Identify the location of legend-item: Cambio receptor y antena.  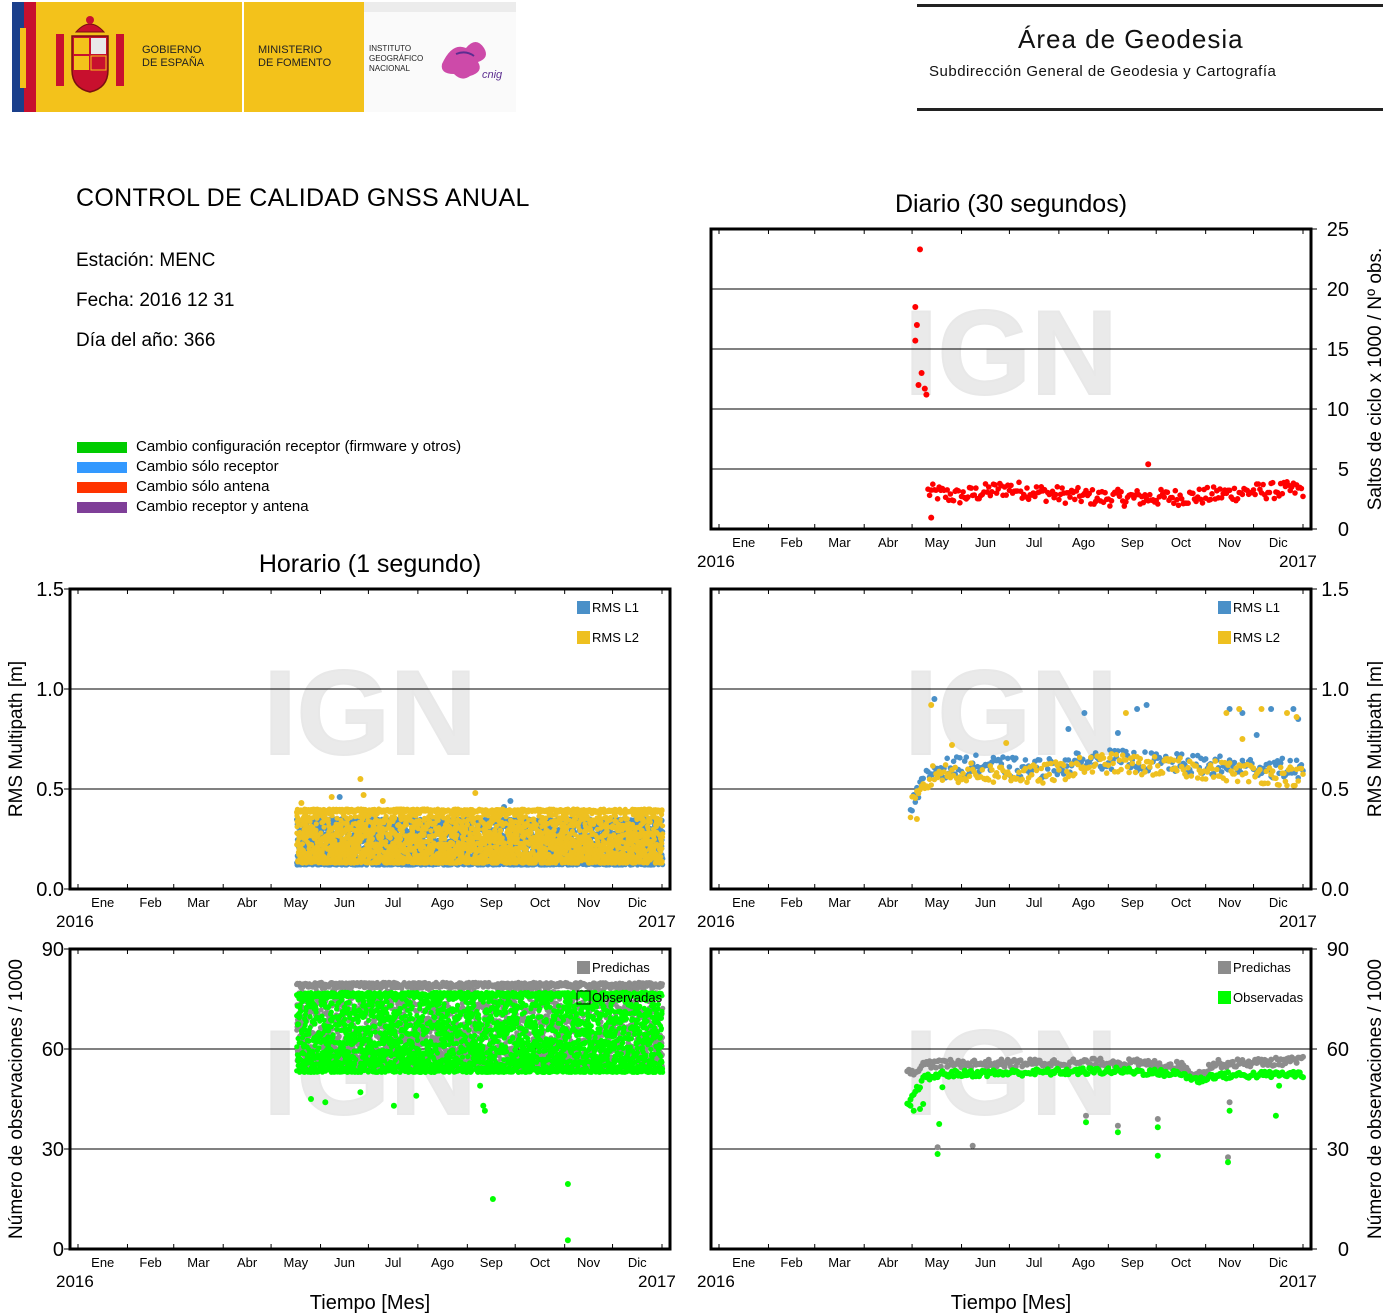
(269, 508).